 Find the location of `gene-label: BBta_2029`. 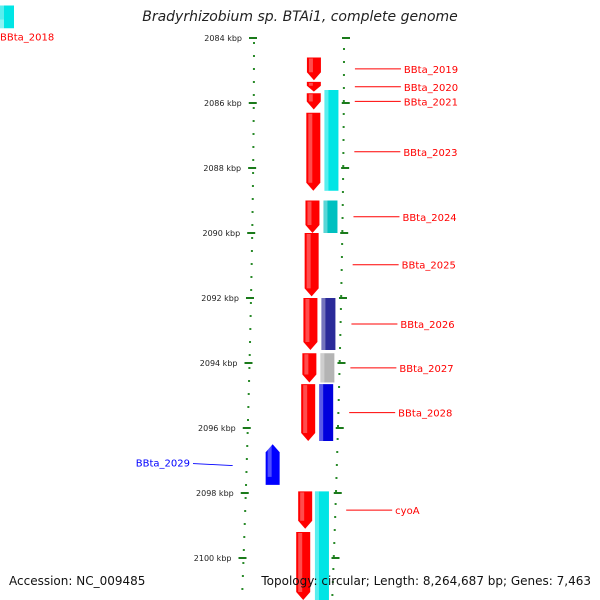

gene-label: BBta_2029 is located at coordinates (163, 464).